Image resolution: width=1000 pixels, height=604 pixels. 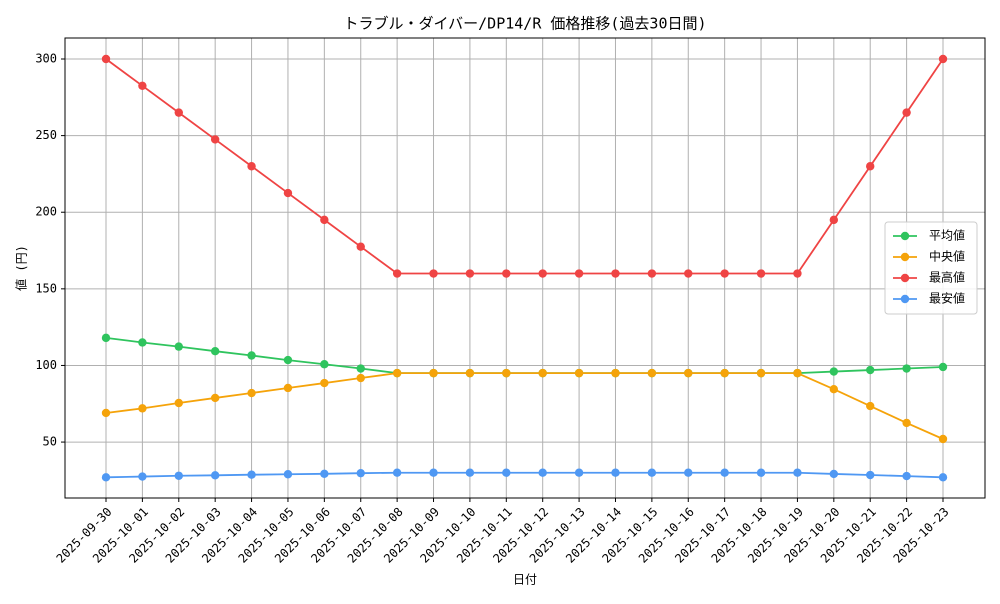 I want to click on y-tick-label: 50, so click(x=50, y=442).